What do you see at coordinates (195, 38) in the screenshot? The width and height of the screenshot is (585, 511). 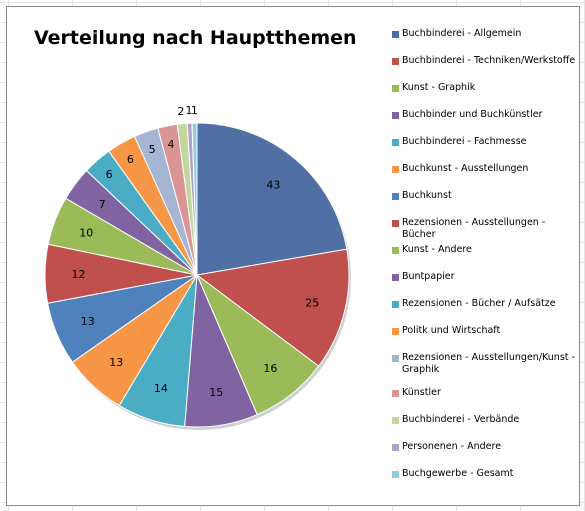 I see `chart-title: Verteilung nach Hauptthemen` at bounding box center [195, 38].